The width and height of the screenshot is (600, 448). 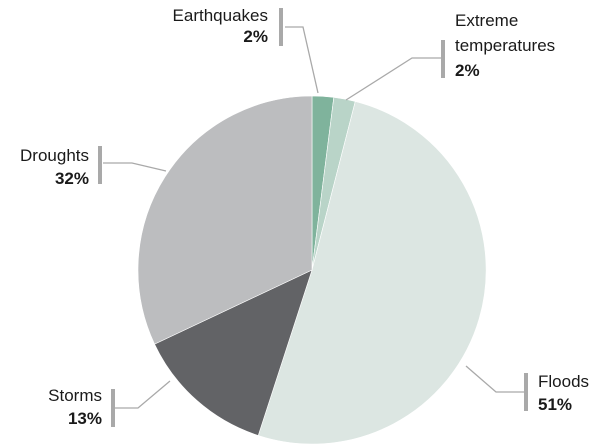 What do you see at coordinates (443, 59) in the screenshot?
I see `label-bar-extreme-temperatures` at bounding box center [443, 59].